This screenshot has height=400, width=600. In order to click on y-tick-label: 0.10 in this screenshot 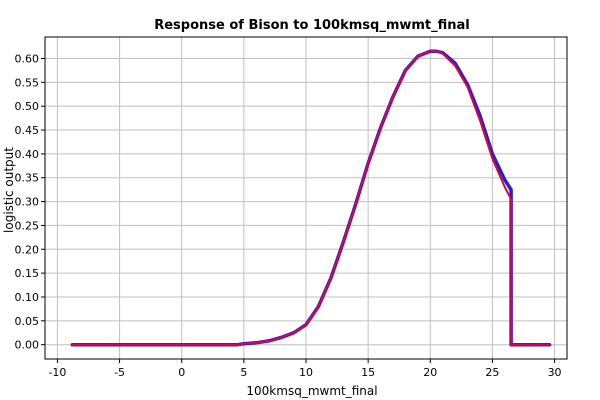, I will do `click(27, 297)`.